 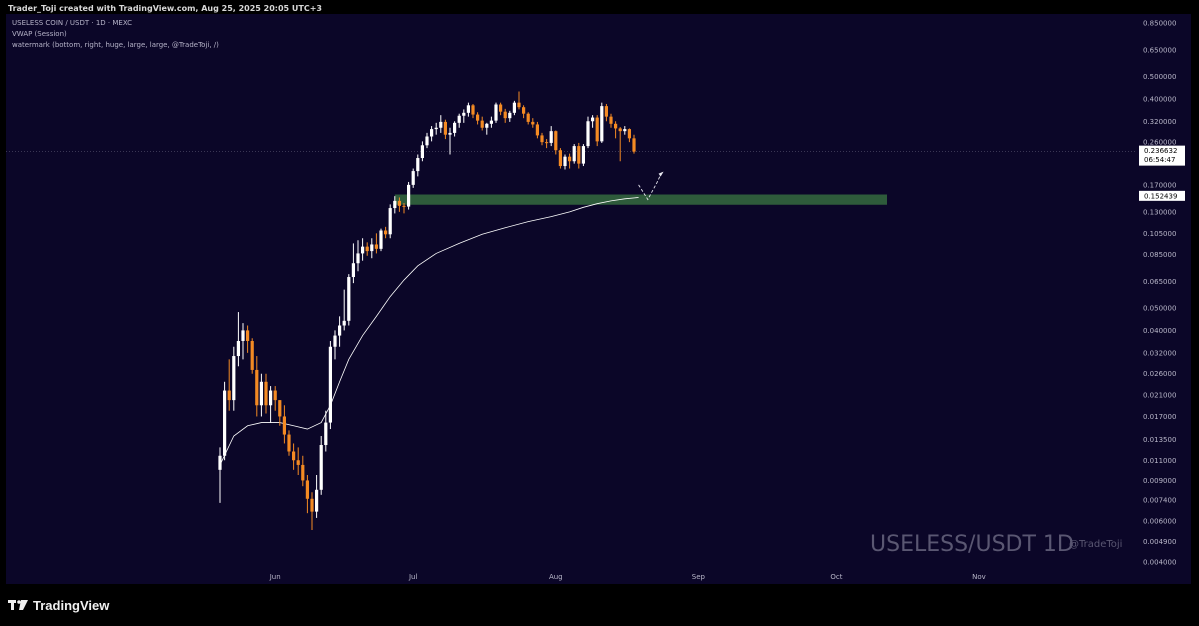 What do you see at coordinates (650, 186) in the screenshot?
I see `projection-path` at bounding box center [650, 186].